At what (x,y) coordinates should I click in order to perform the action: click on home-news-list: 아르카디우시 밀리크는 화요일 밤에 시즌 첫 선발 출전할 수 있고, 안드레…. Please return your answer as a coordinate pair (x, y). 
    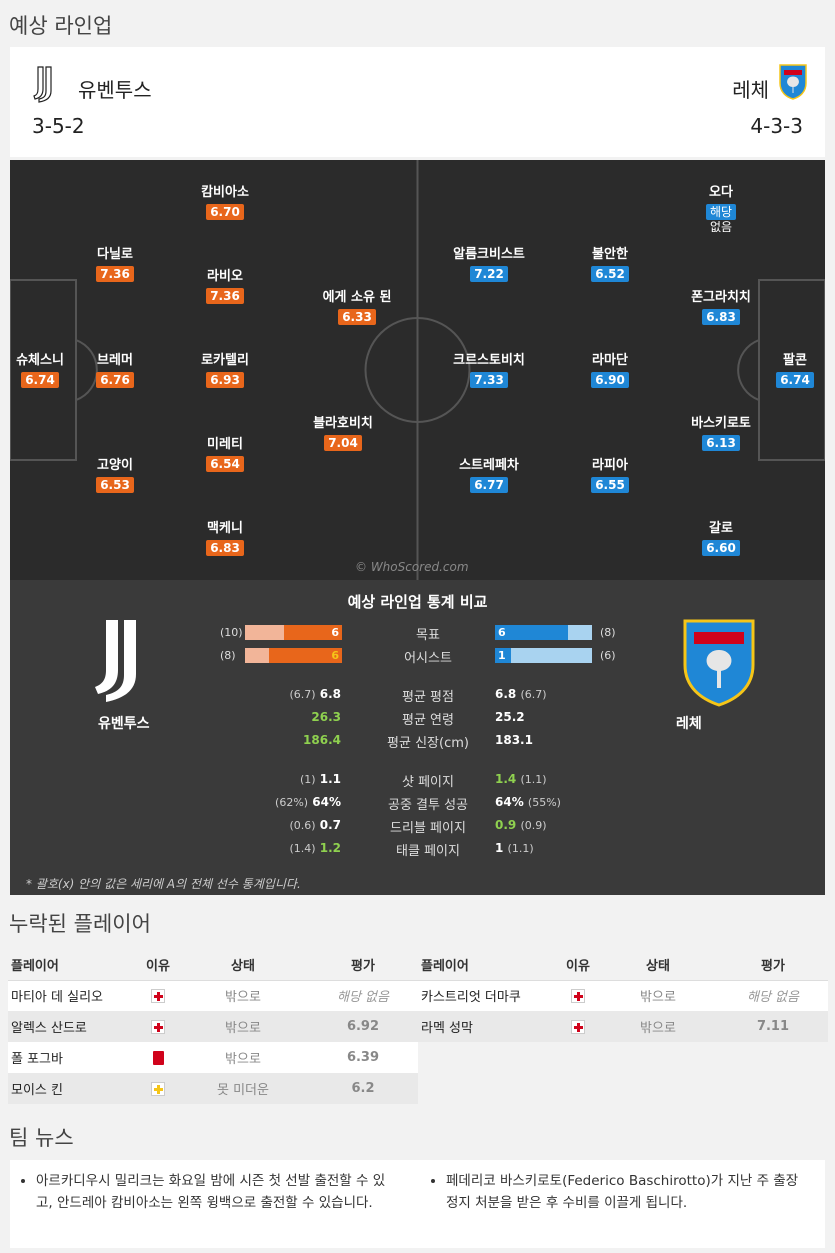
    Looking at the image, I should click on (208, 1192).